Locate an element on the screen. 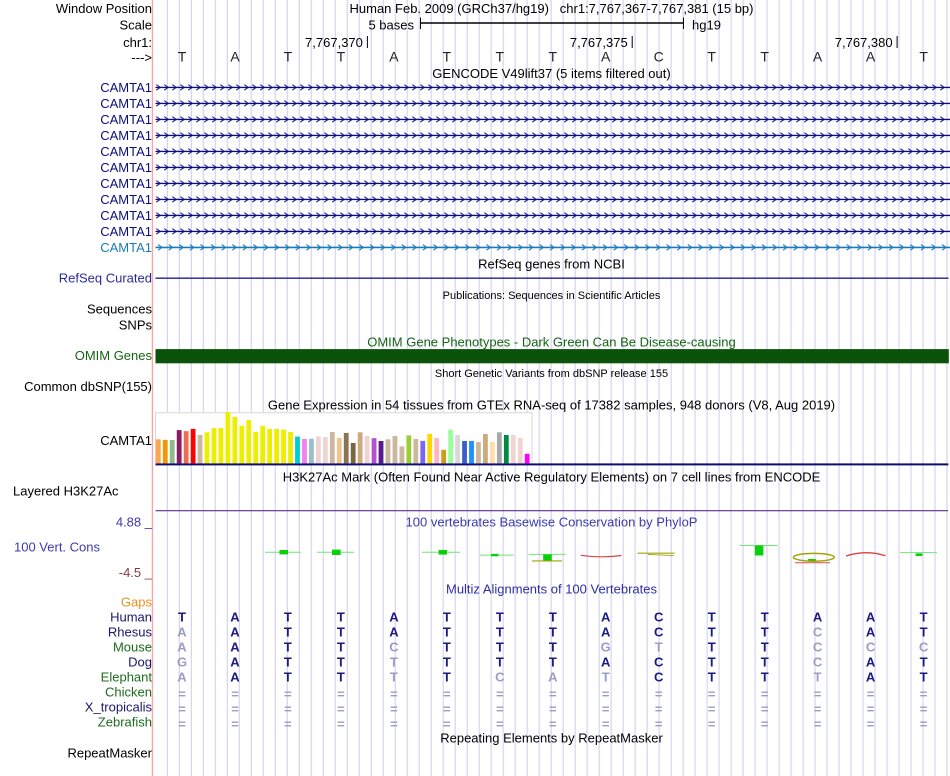  svg-text:Multiz Alignments of 100 Verte: Multiz Alignments of 100 Vertebrates is located at coordinates (552, 589).